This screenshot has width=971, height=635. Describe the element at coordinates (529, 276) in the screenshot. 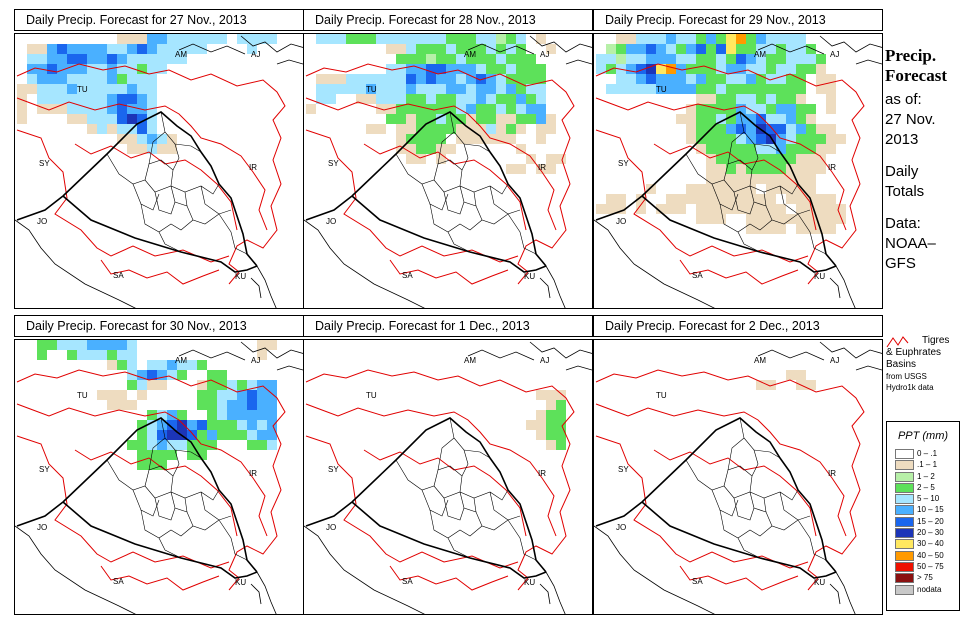

I see `country-label-ku: KU` at that location.